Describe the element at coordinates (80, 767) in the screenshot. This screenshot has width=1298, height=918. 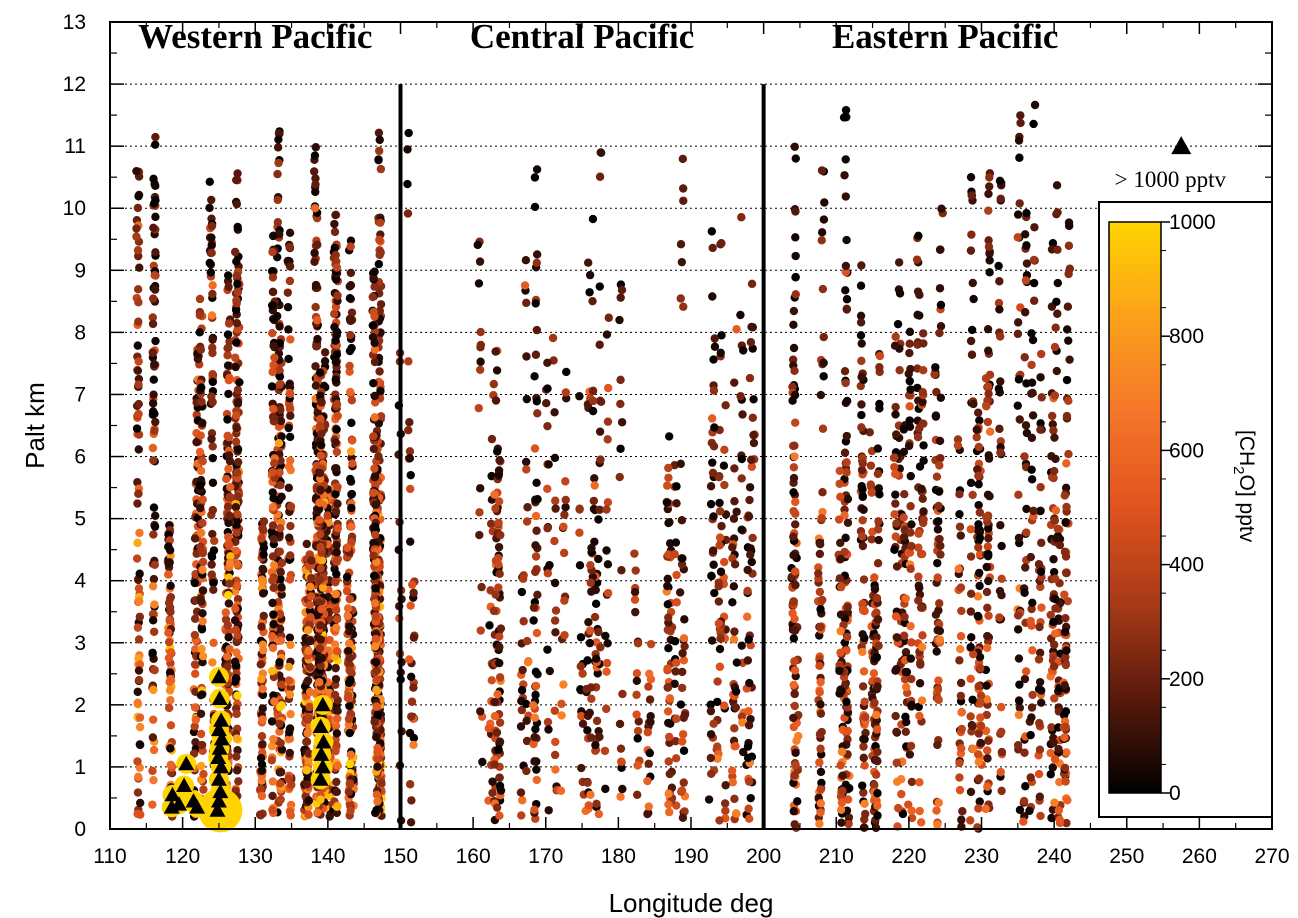
I see `y-tick-label: 1` at that location.